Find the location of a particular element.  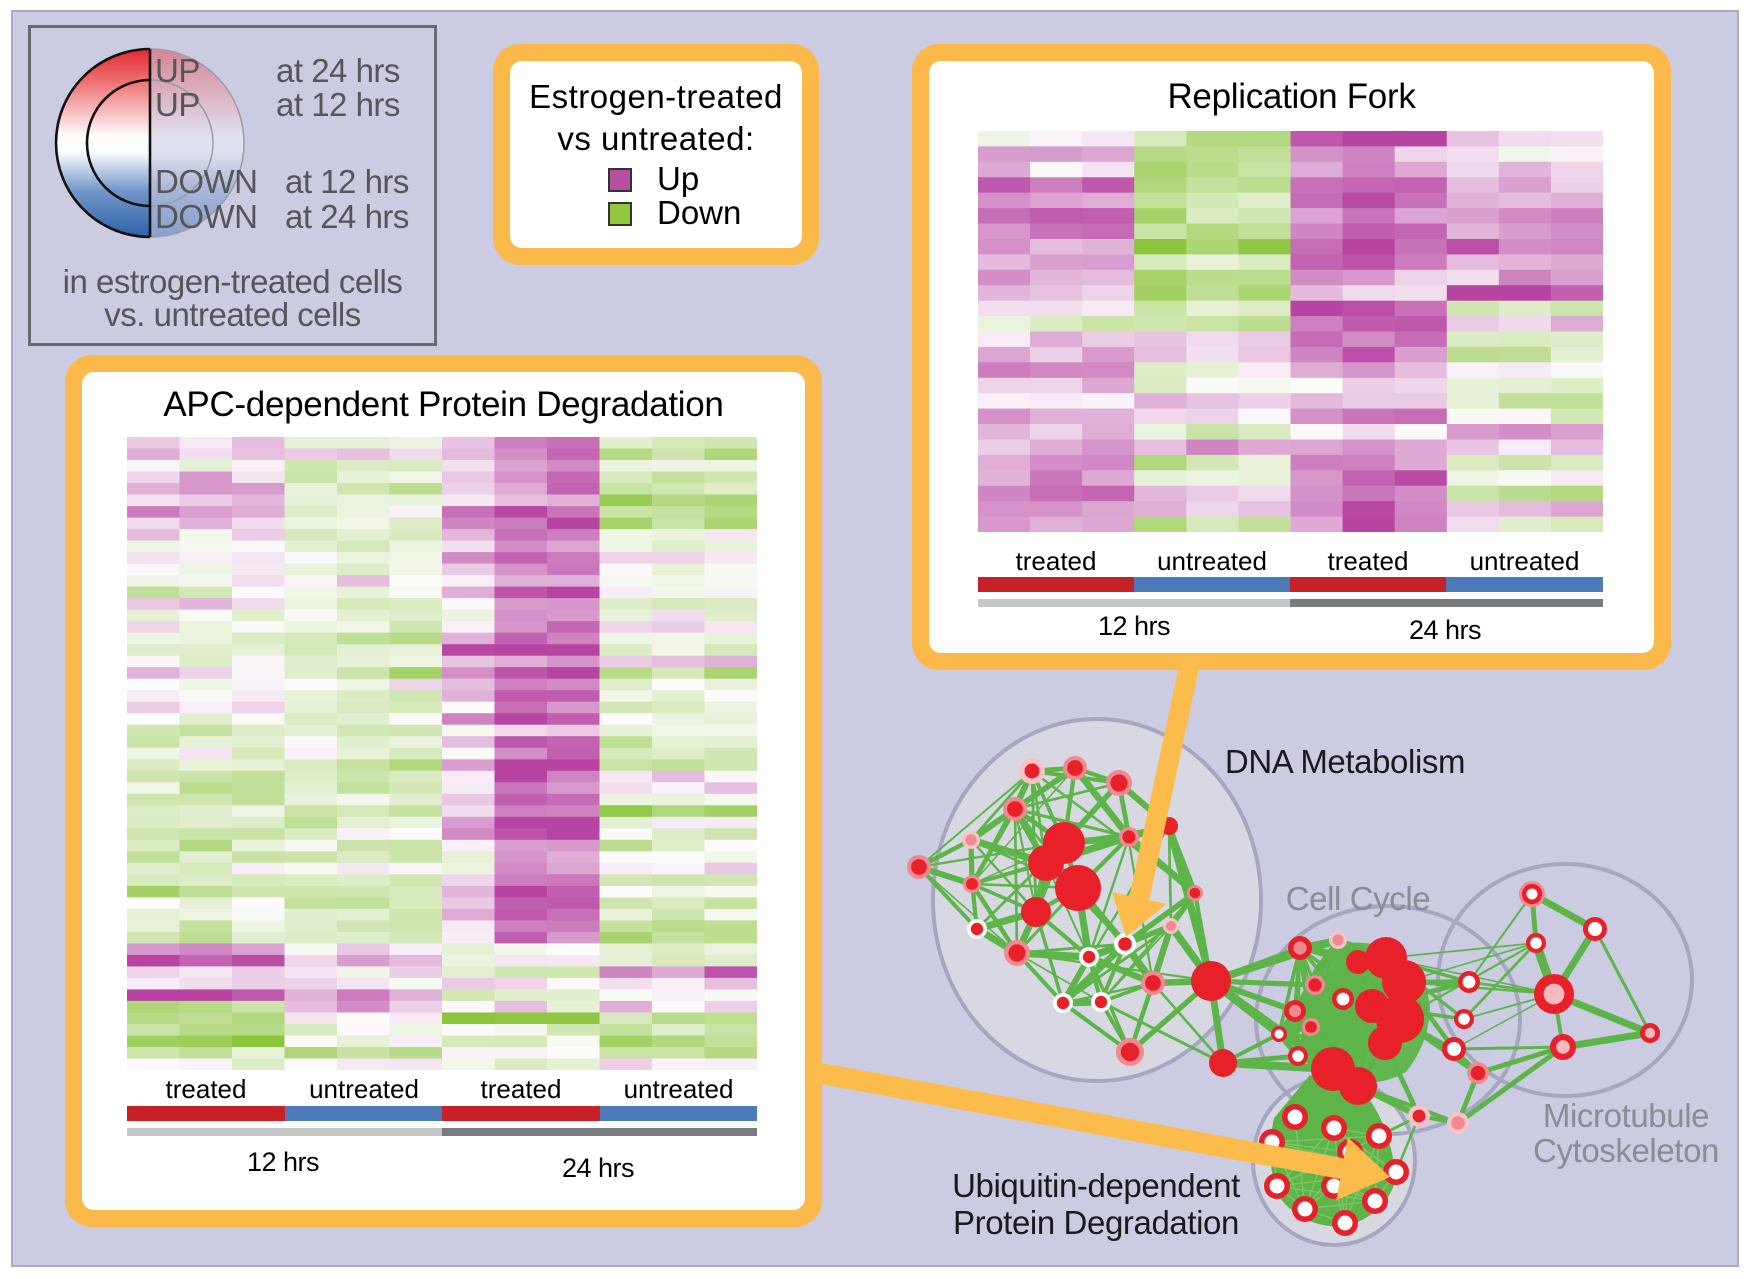

svg-text: Microtubule is located at coordinates (1626, 1115).